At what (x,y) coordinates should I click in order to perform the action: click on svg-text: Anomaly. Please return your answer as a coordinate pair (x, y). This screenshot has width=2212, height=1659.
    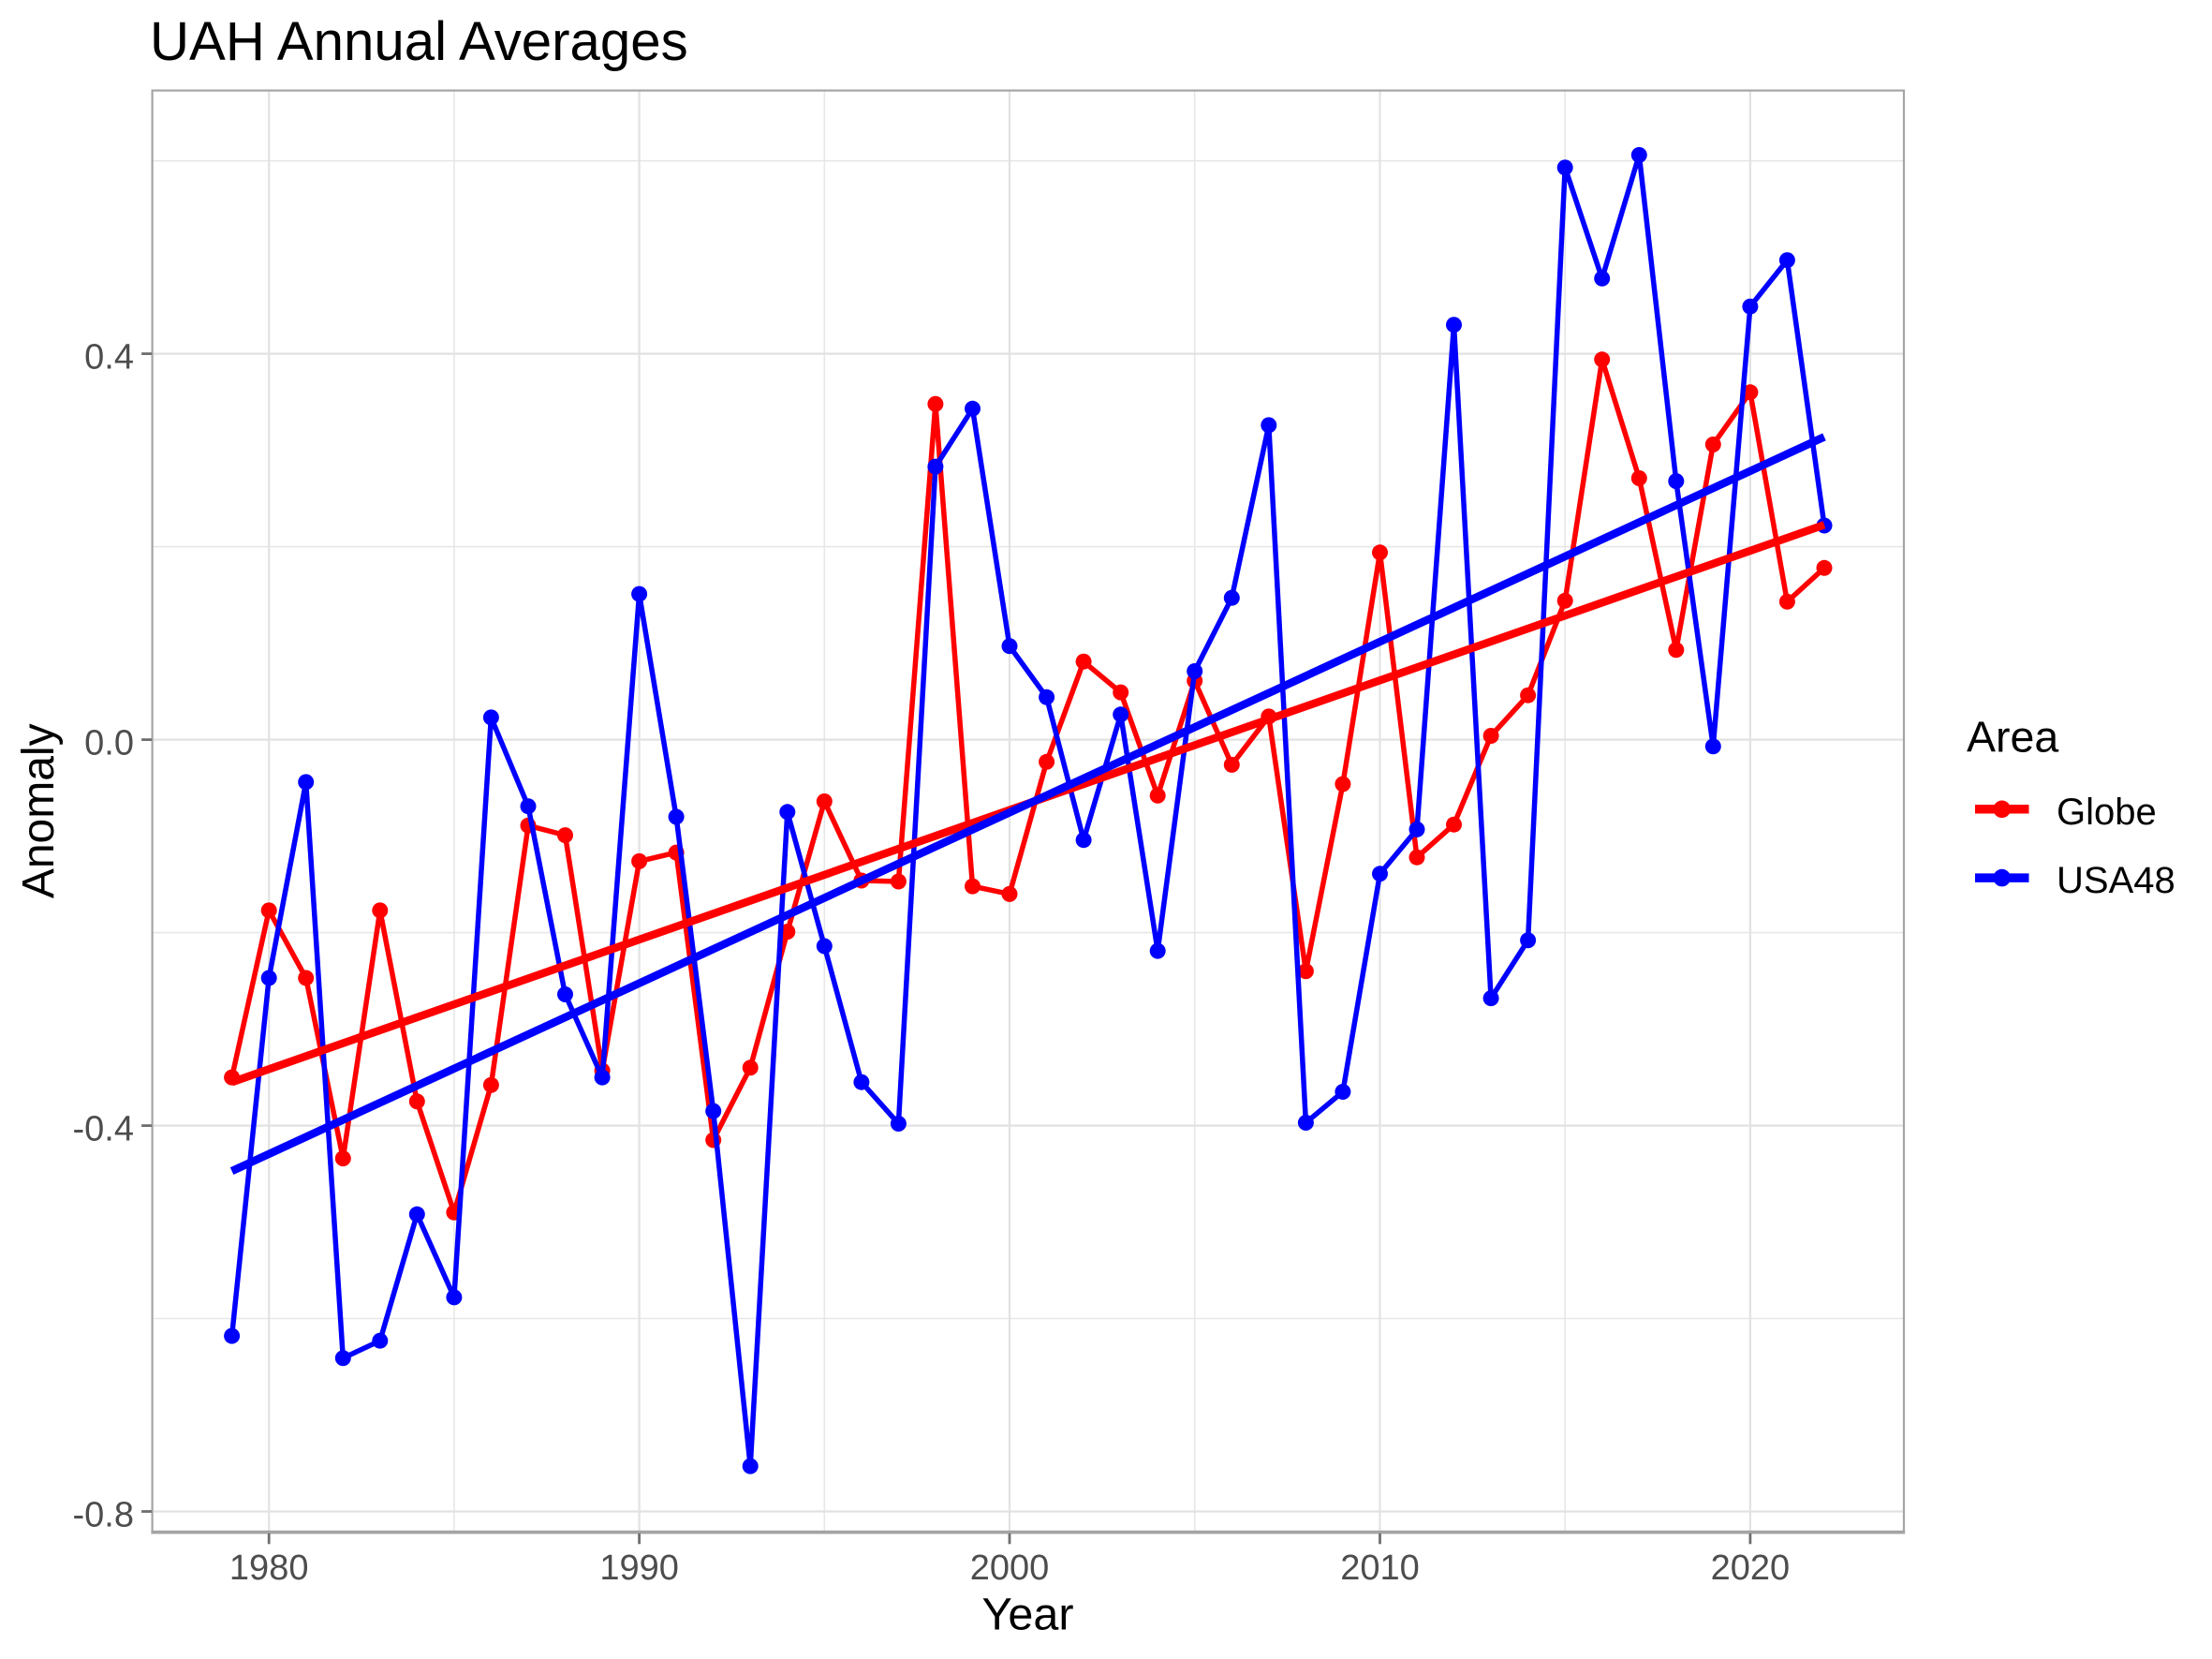
    Looking at the image, I should click on (39, 811).